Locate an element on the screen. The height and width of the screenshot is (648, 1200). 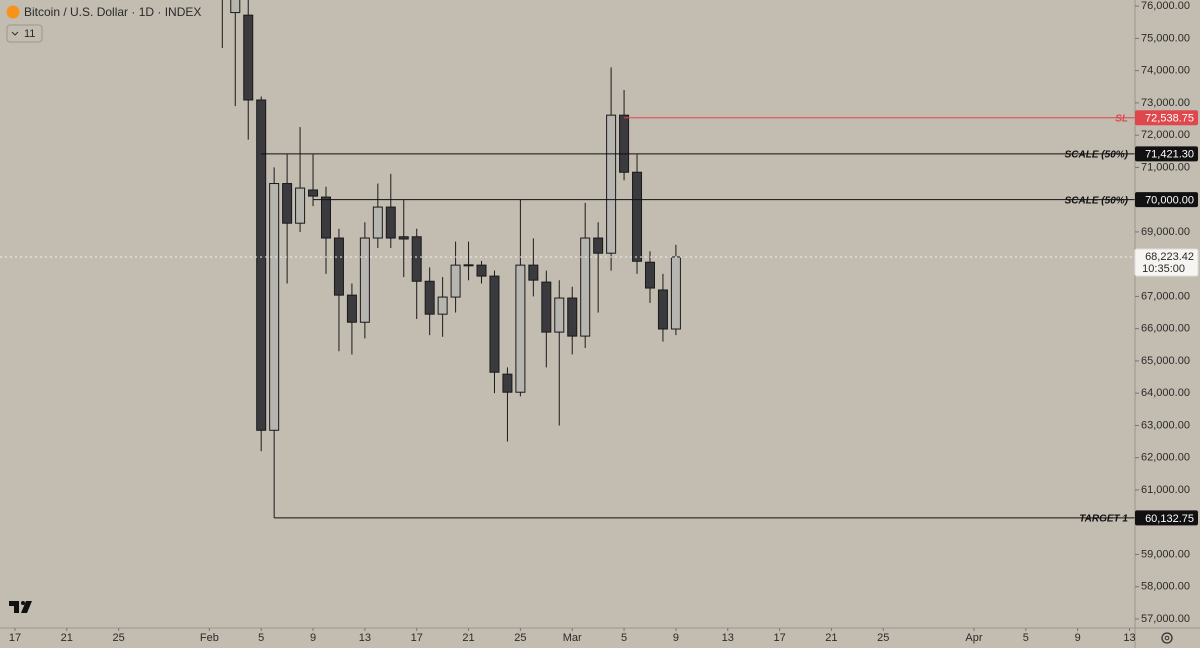
last-price-tag is located at coordinates (1166, 262).